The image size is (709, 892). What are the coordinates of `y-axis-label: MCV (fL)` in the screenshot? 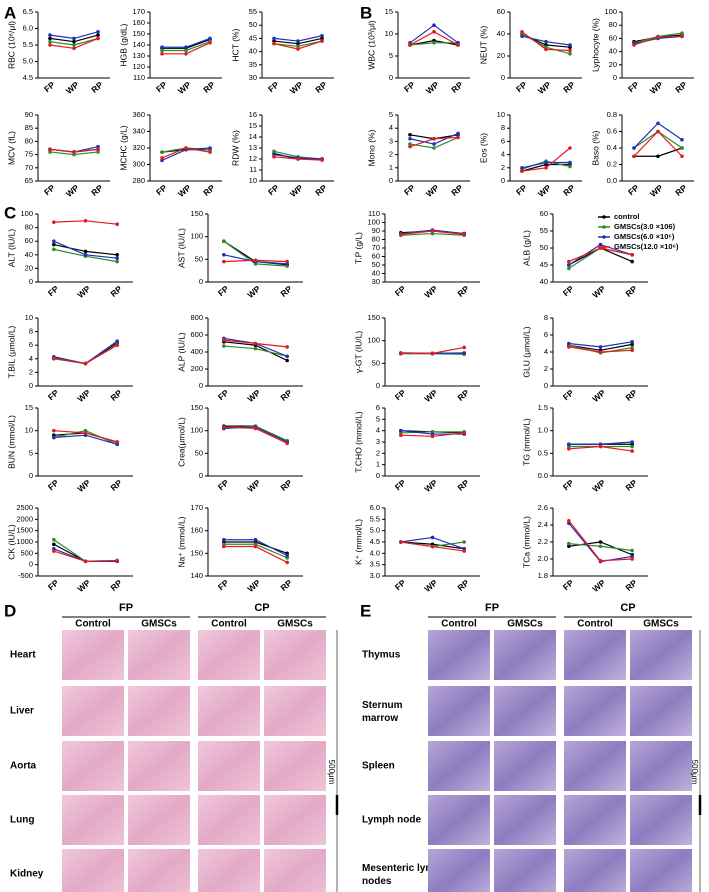 It's located at (11, 148).